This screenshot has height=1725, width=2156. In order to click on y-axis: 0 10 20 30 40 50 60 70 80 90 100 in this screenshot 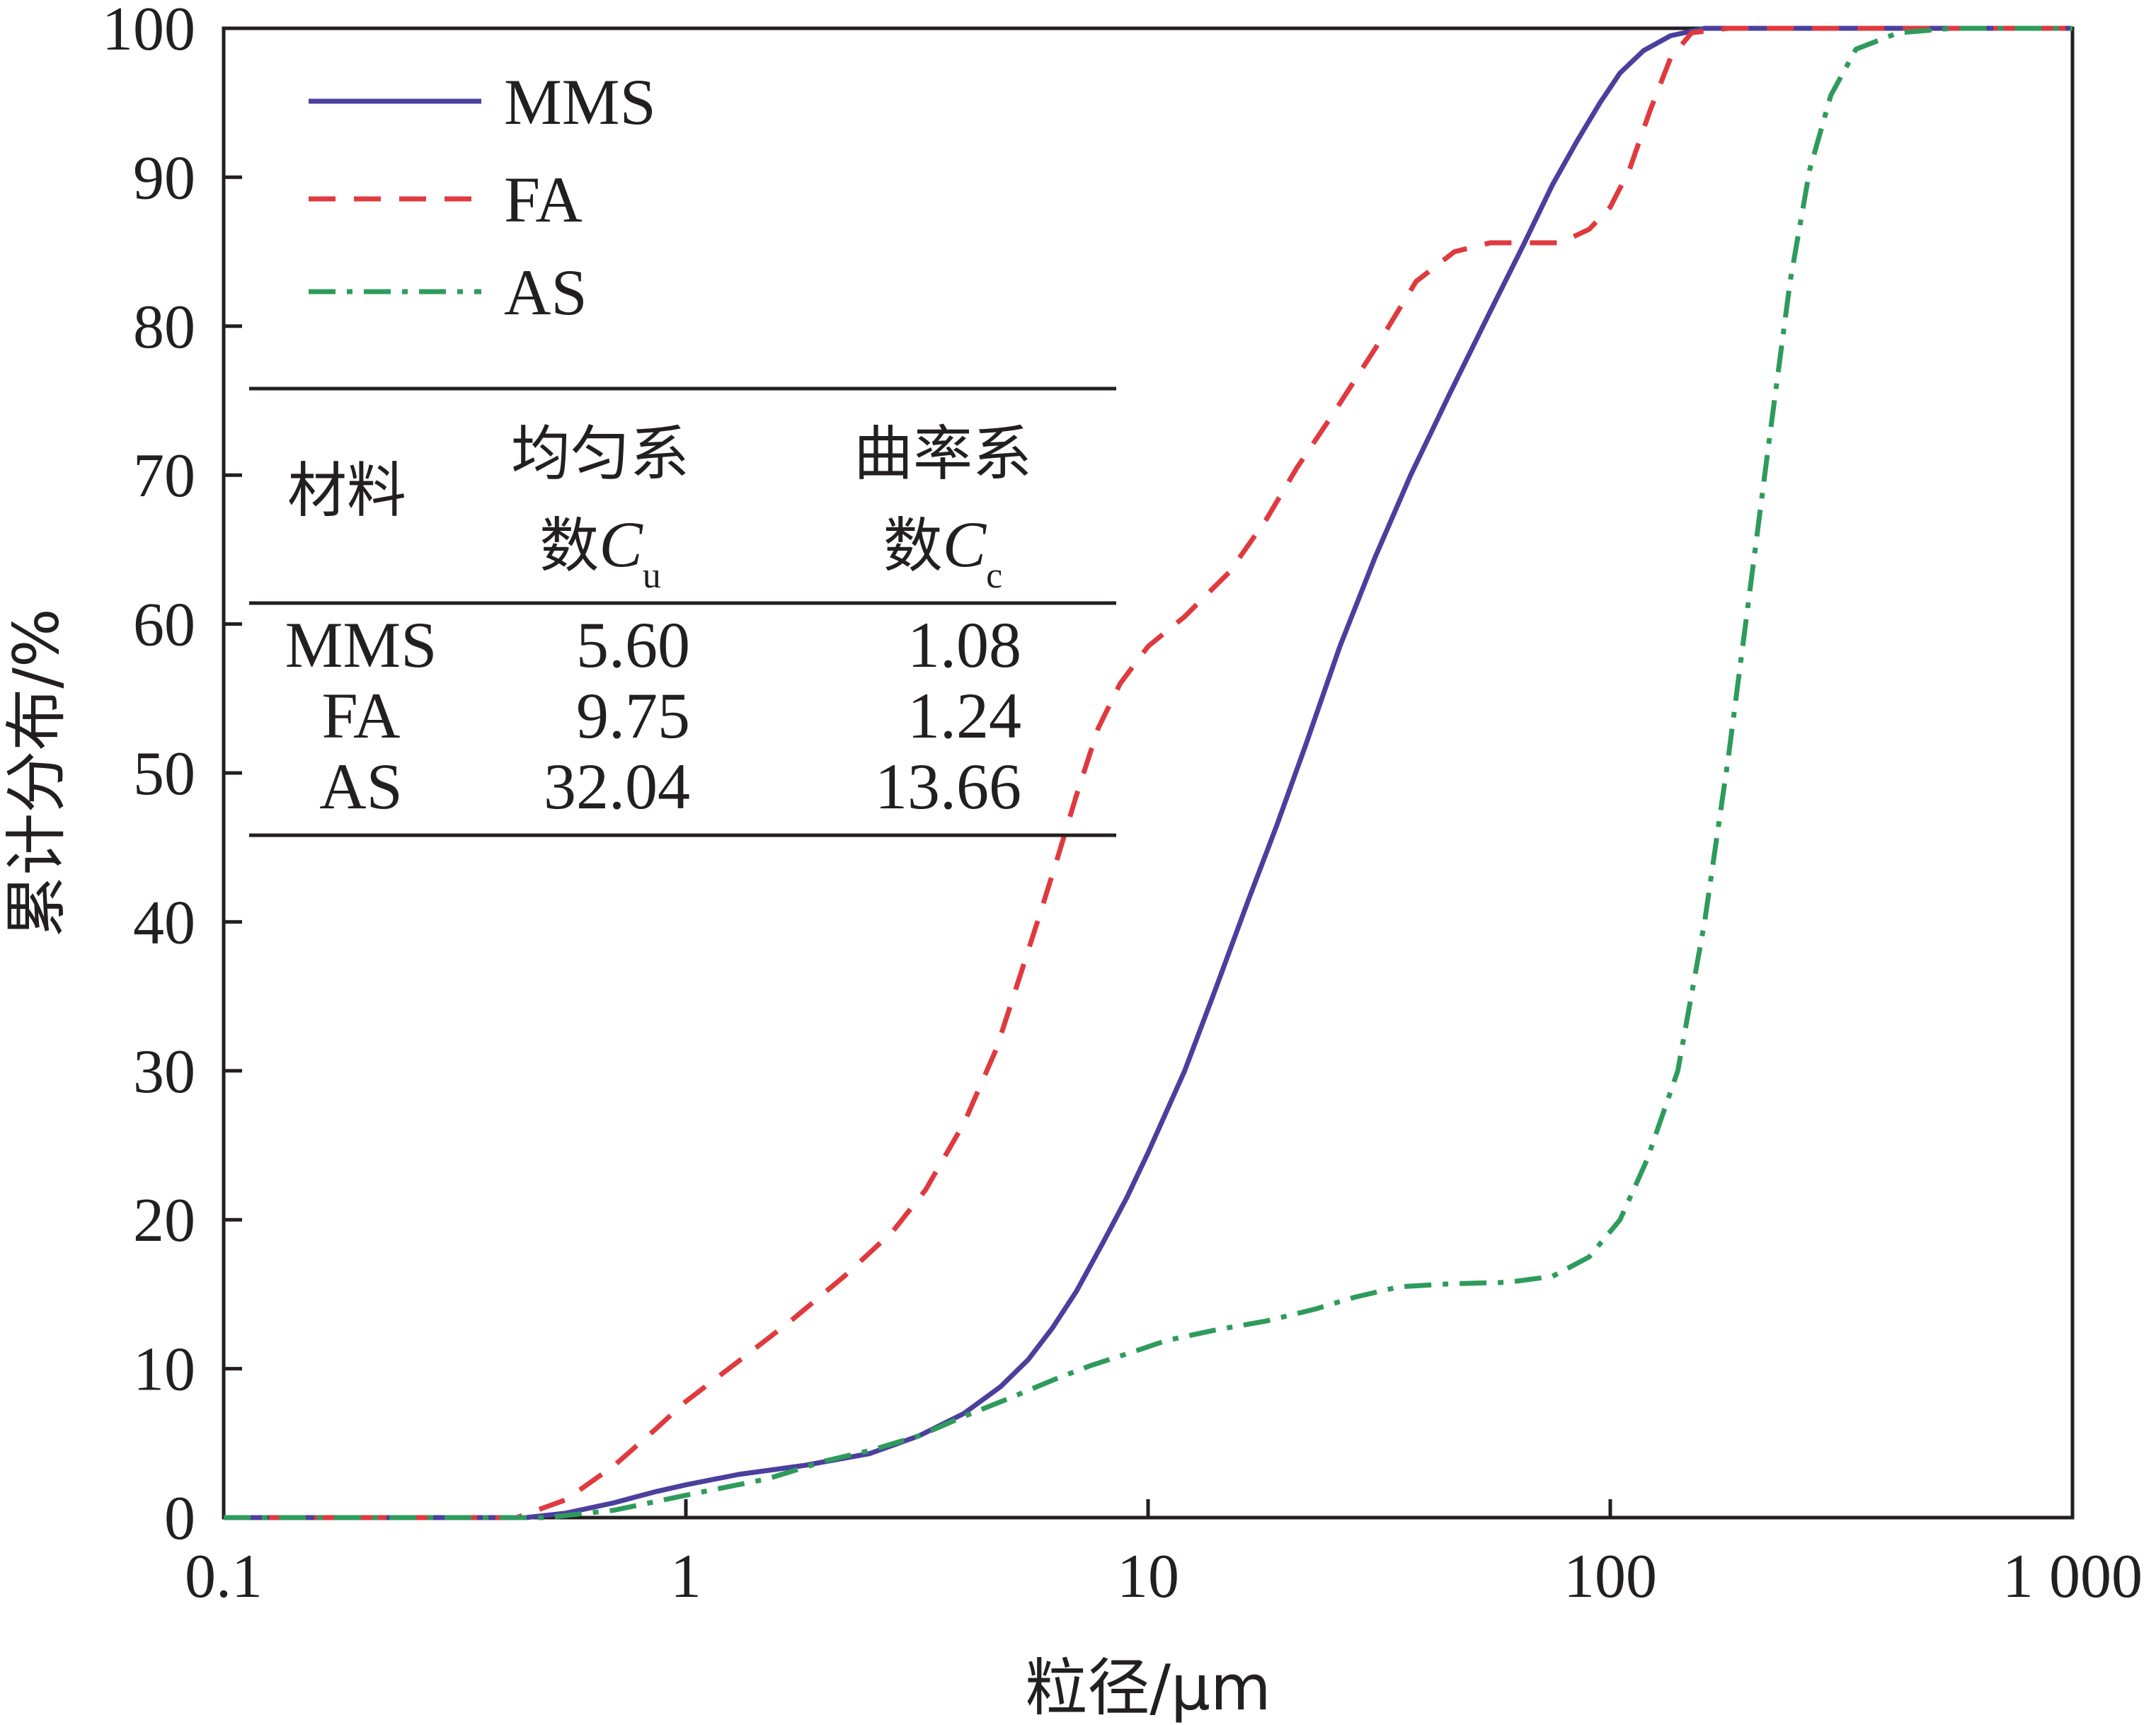, I will do `click(172, 776)`.